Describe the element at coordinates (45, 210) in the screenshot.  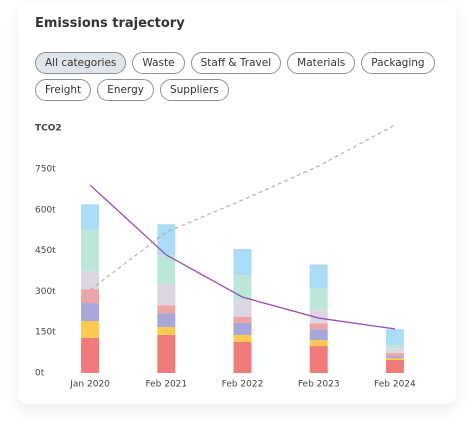
I see `y-tick-label: 600t` at that location.